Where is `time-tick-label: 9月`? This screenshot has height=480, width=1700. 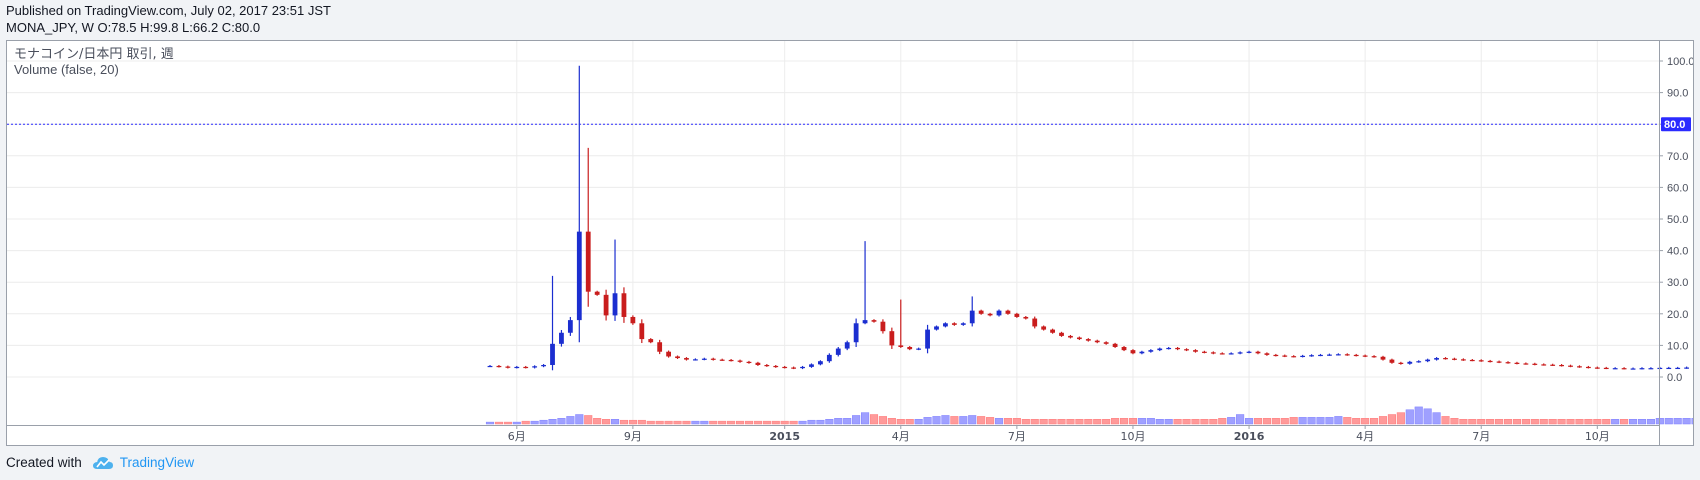
time-tick-label: 9月 is located at coordinates (633, 436).